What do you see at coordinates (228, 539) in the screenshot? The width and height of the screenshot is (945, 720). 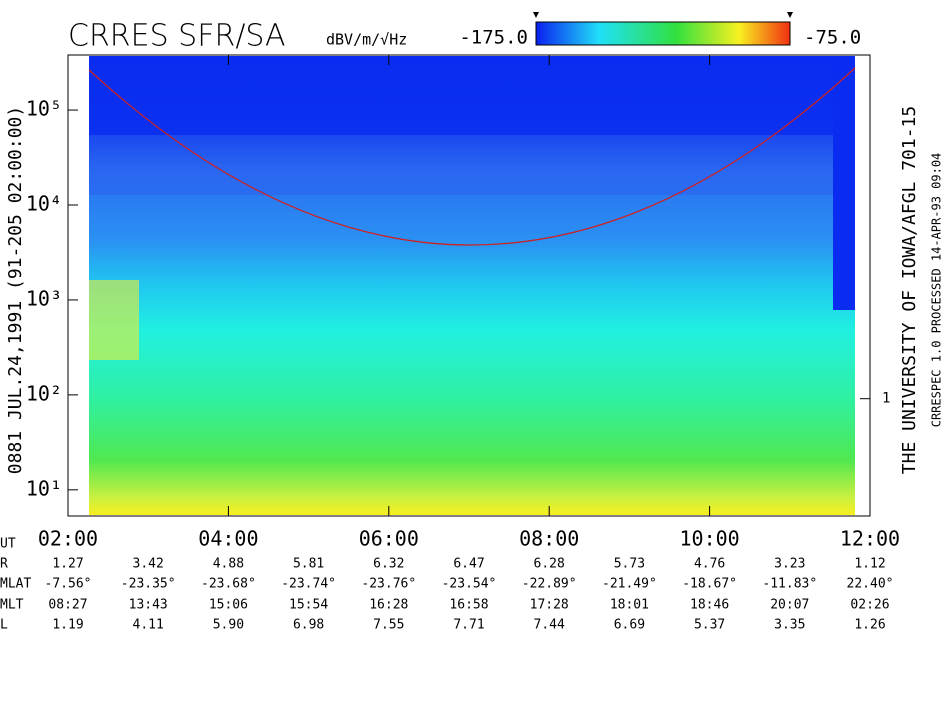 I see `x-tick-label: 04:00` at bounding box center [228, 539].